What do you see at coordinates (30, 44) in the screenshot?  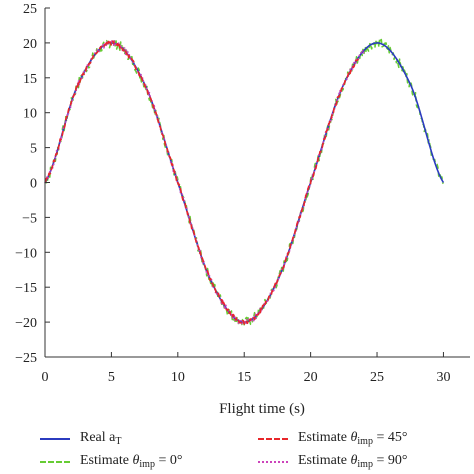 I see `y-tick-label: 20` at bounding box center [30, 44].